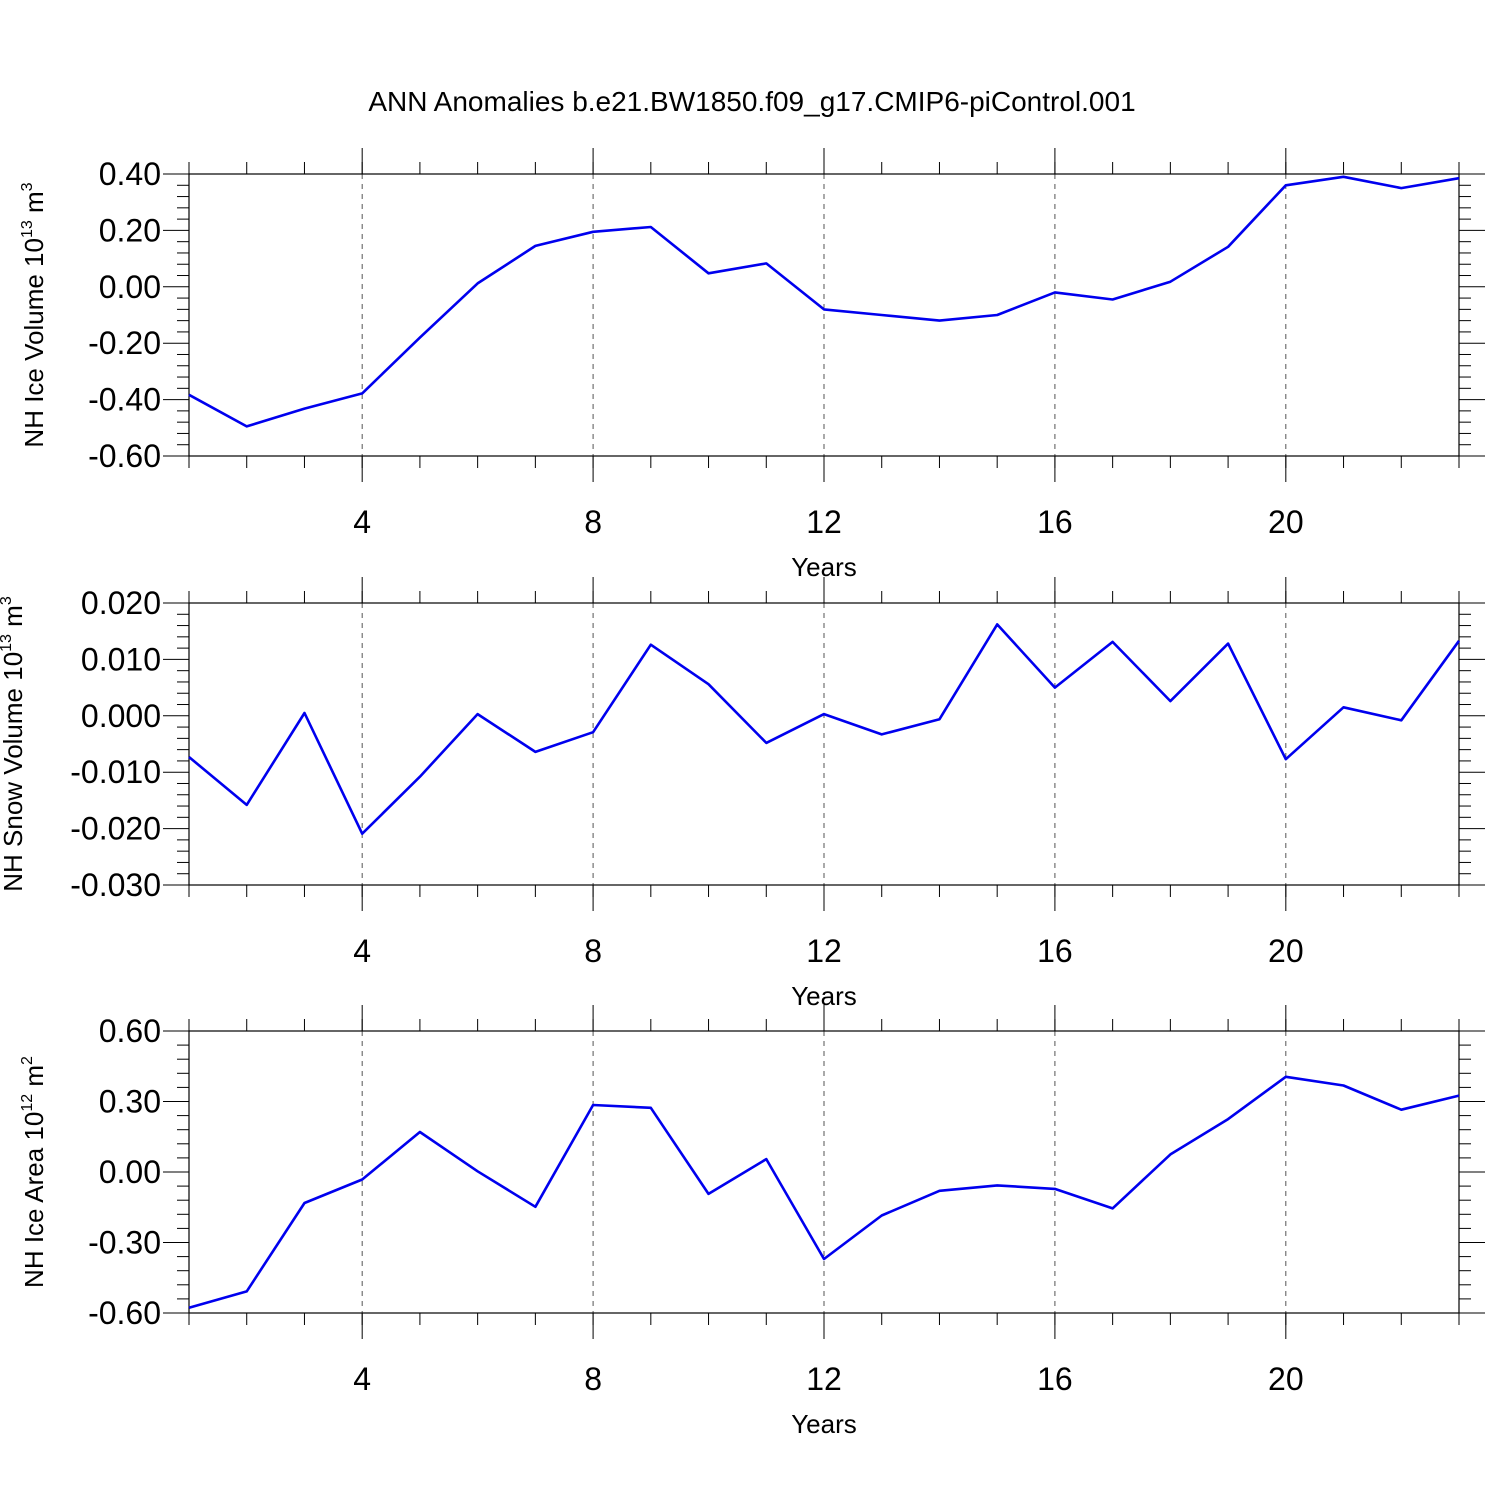  Describe the element at coordinates (121, 603) in the screenshot. I see `y-tick-label: 0.020` at that location.